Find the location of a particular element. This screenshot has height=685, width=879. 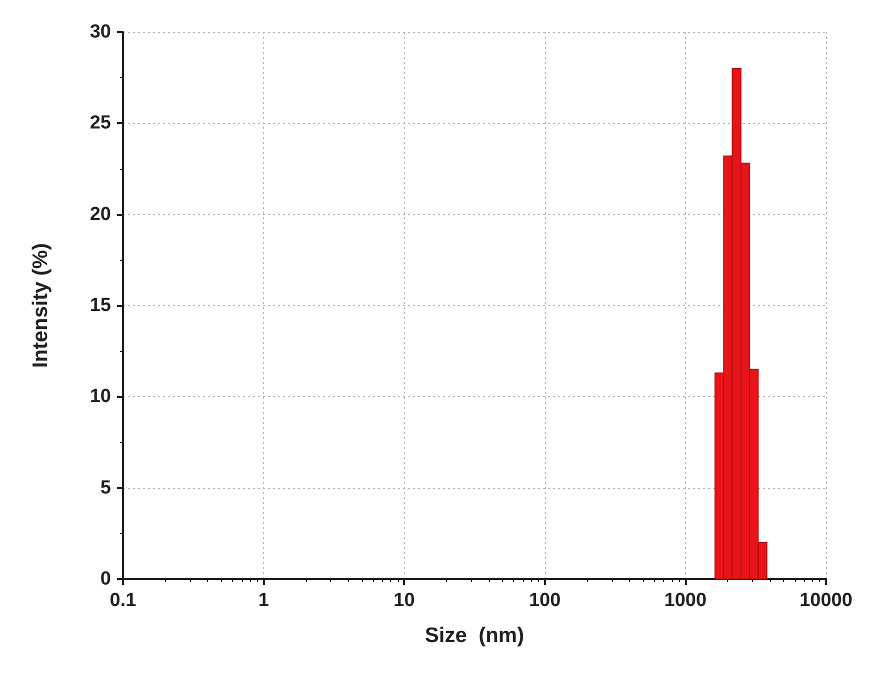

y-tick-label: 30 is located at coordinates (100, 32).